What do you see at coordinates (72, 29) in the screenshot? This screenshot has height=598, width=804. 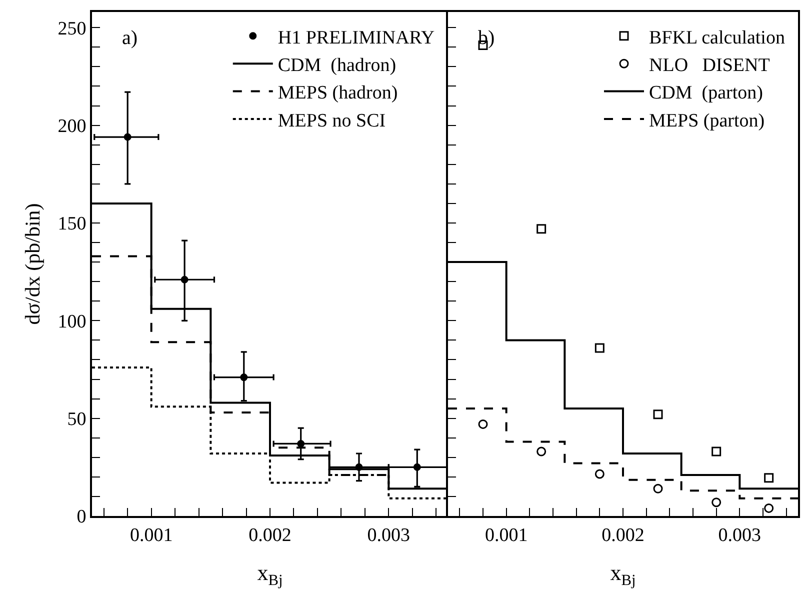 I see `y-tick-label: 250` at bounding box center [72, 29].